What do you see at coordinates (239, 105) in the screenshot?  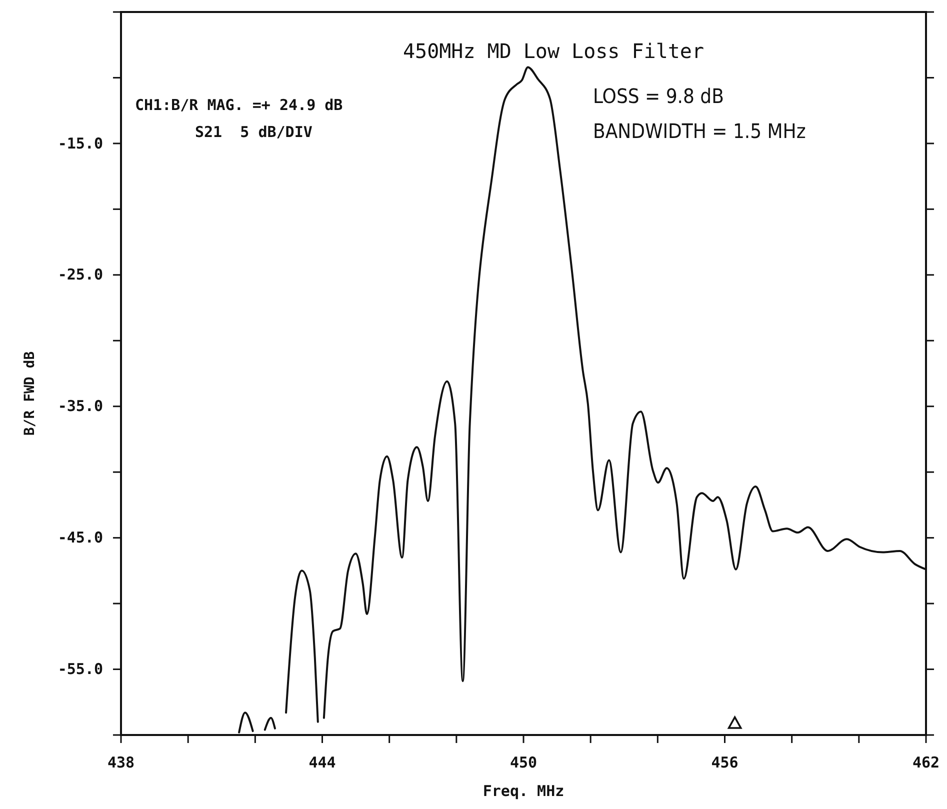 I see `annotation: CH1:B/R MAG. =+ 24.9 dB` at bounding box center [239, 105].